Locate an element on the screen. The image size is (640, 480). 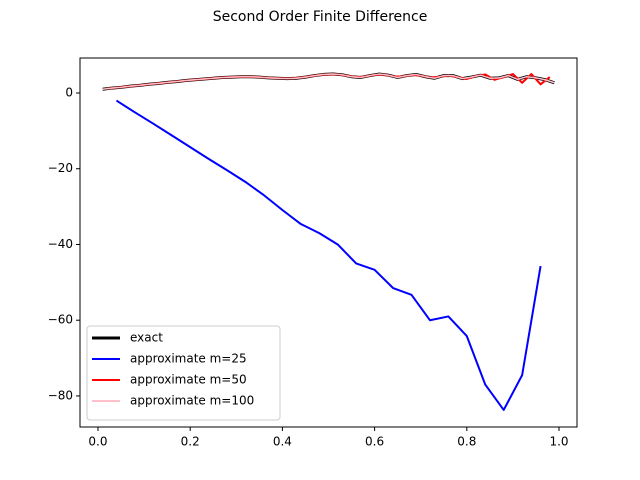
x-tick-label: 0.0 is located at coordinates (97, 442).